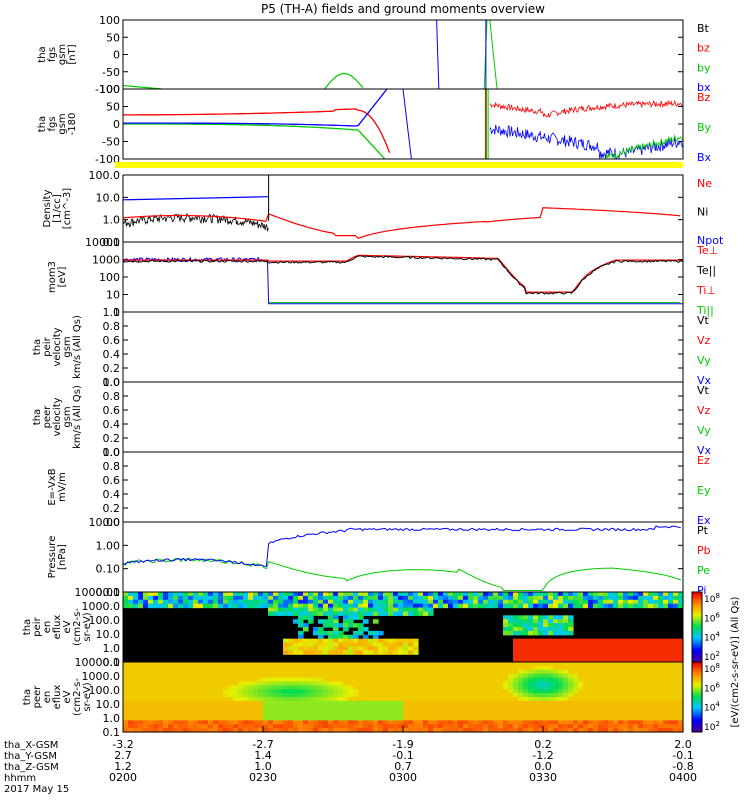  I want to click on ephem-value: 0230, so click(263, 777).